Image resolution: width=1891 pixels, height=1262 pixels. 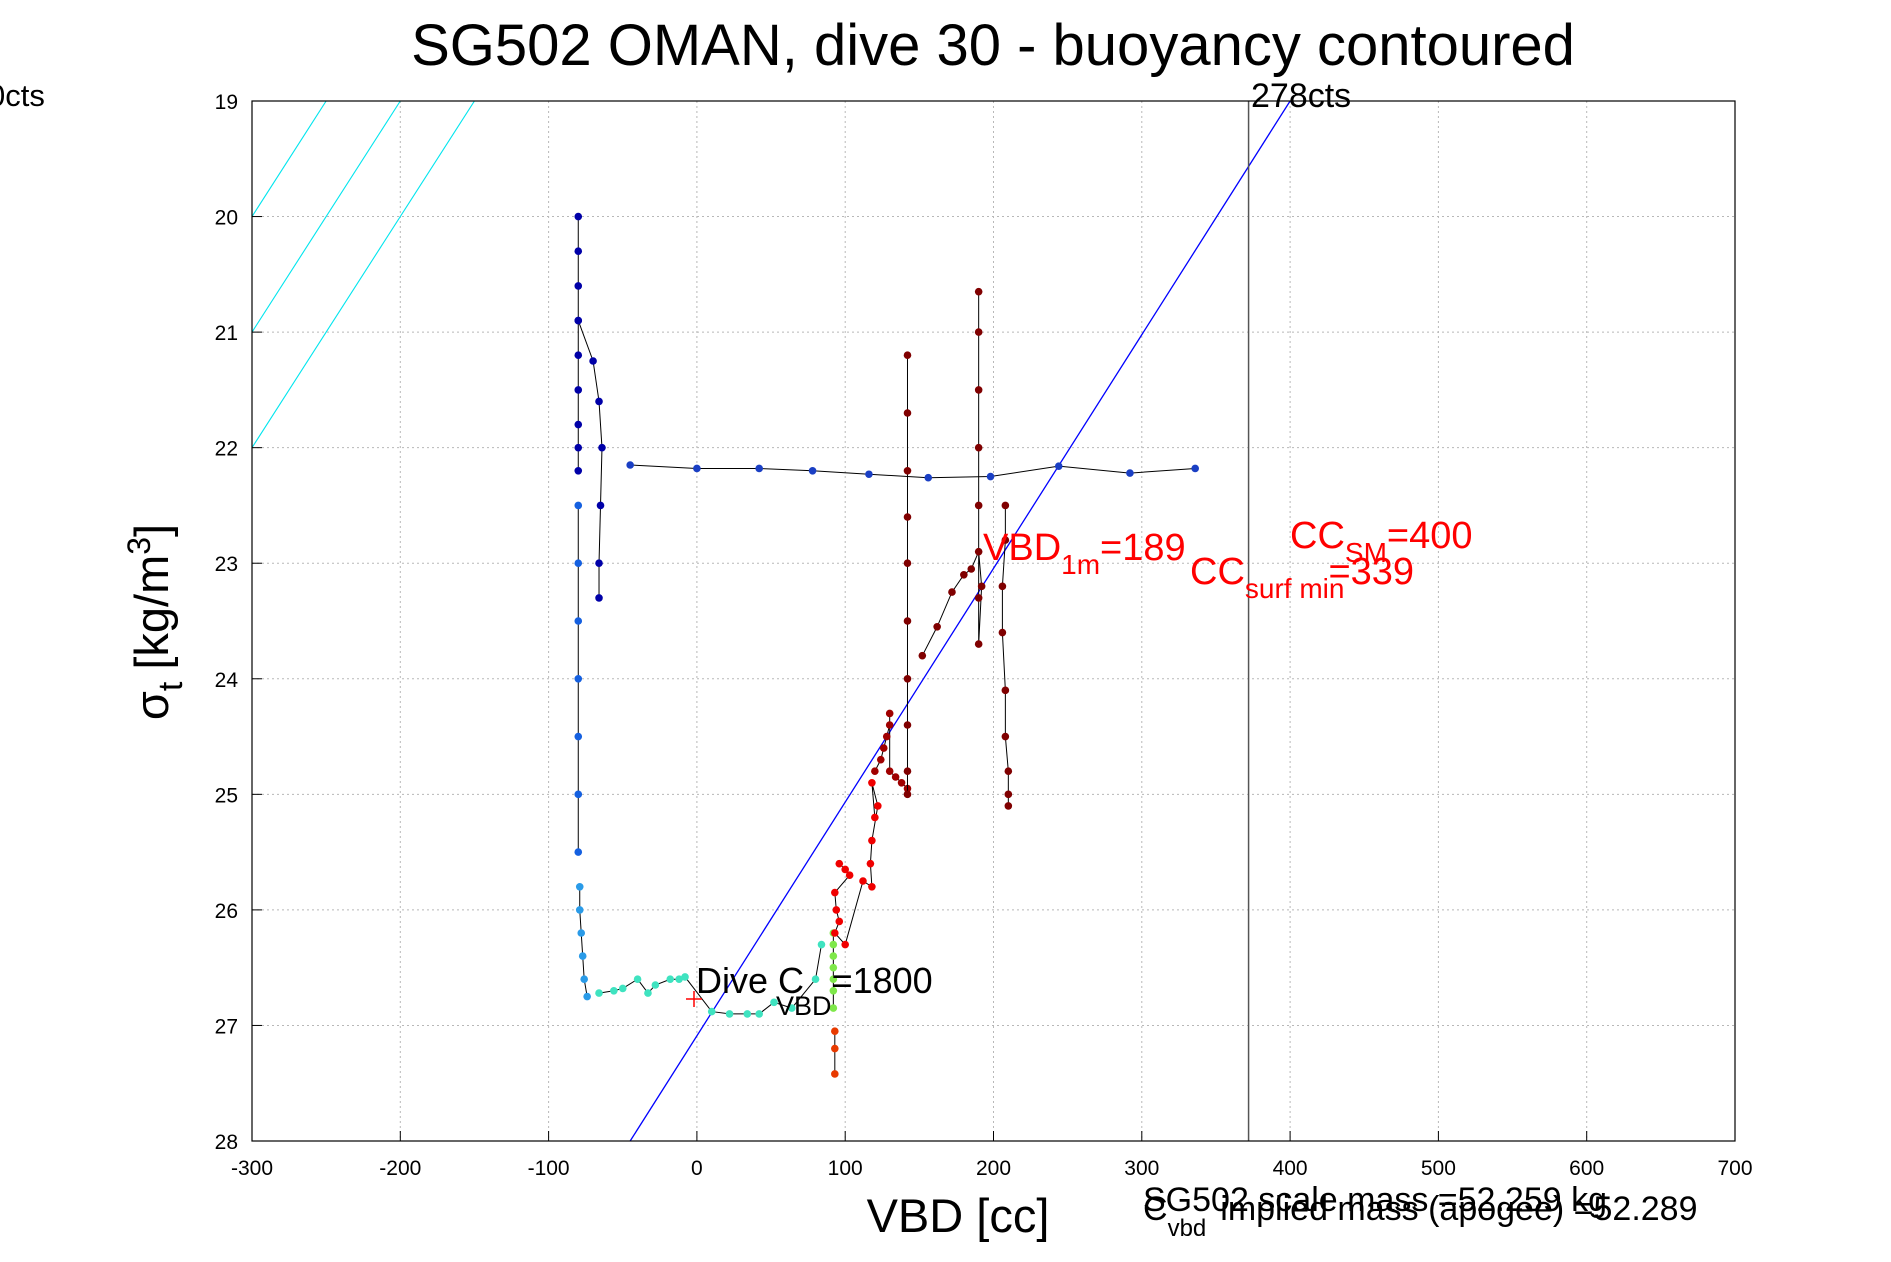 What do you see at coordinates (1302, 577) in the screenshot?
I see `svg-text: CCsurf min=339` at bounding box center [1302, 577].